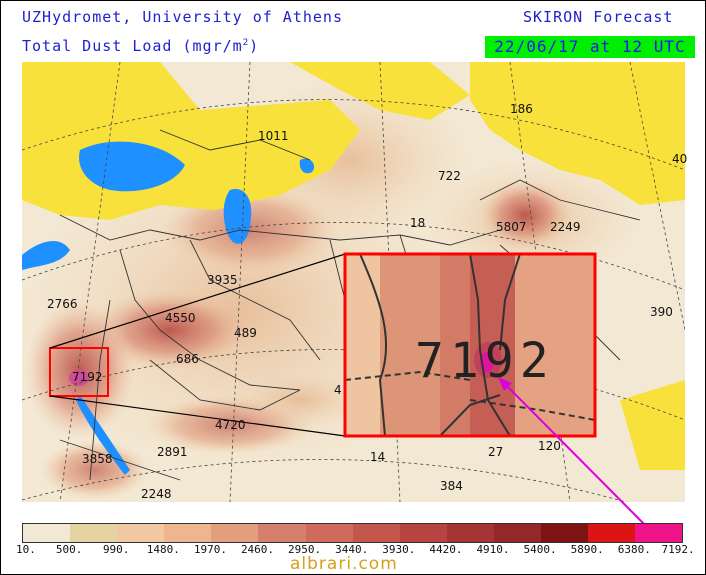 Image resolution: width=706 pixels, height=575 pixels. What do you see at coordinates (565, 227) in the screenshot?
I see `map-value-label: 2249` at bounding box center [565, 227].